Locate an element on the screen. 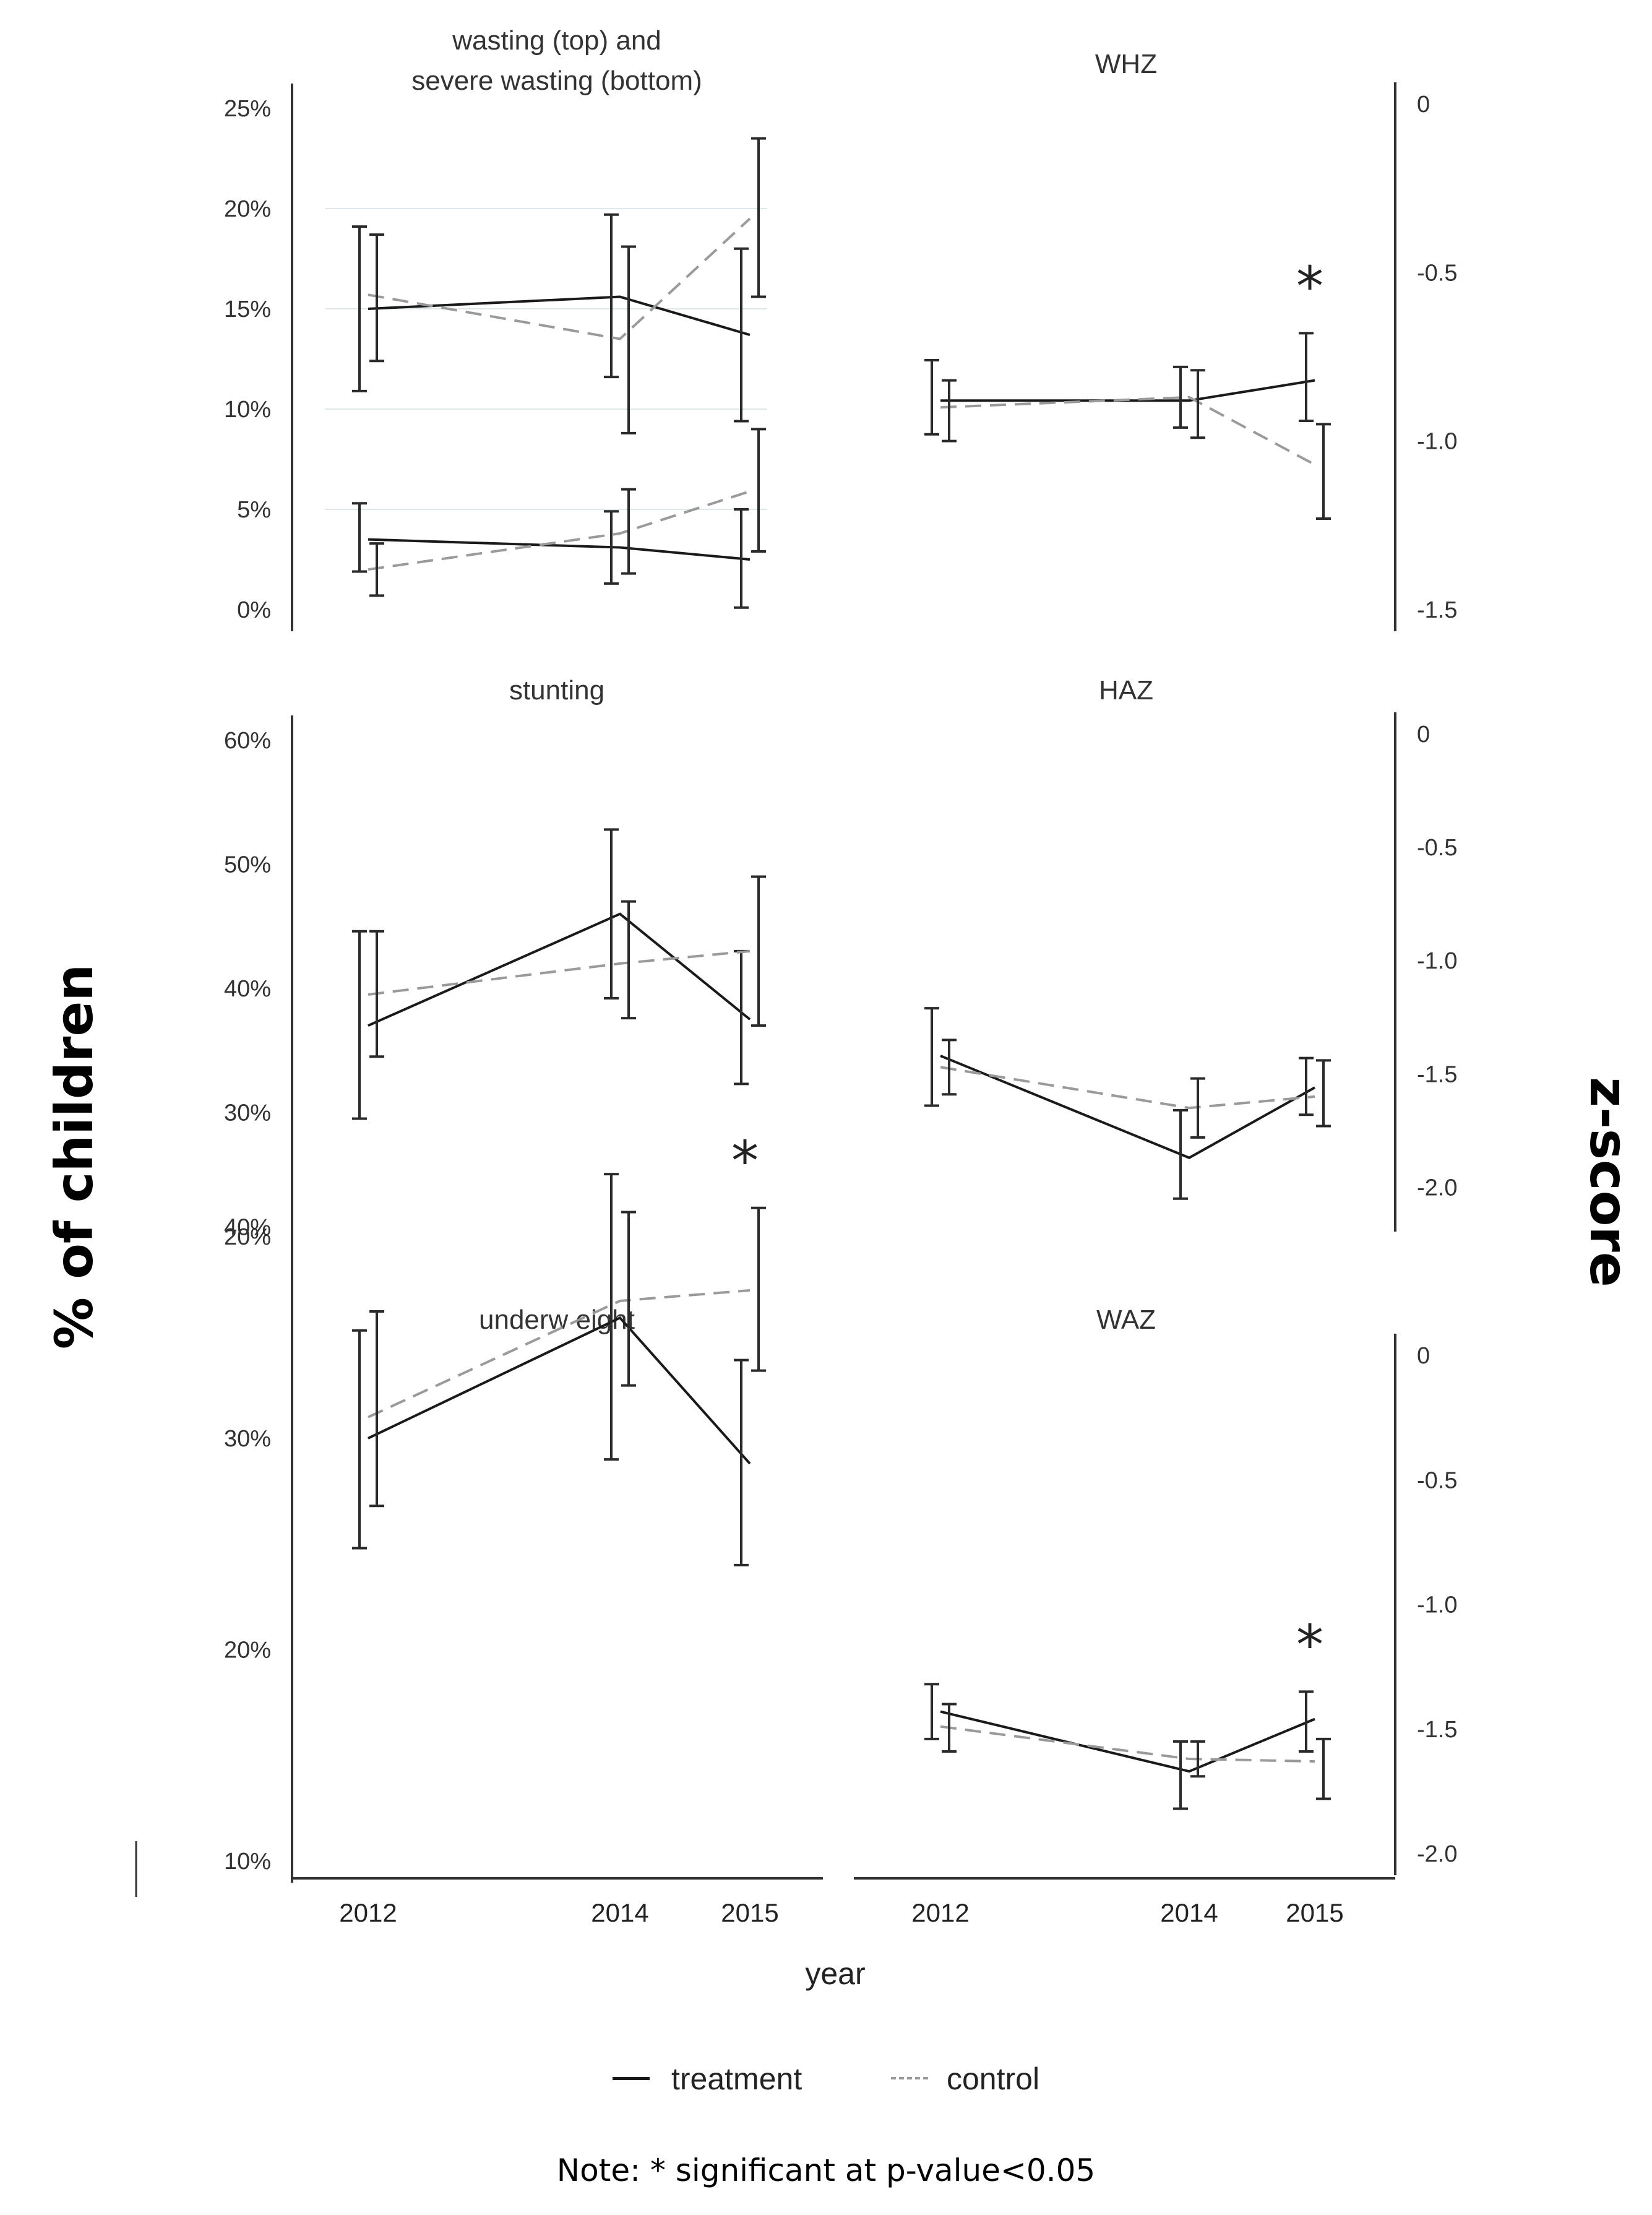  y-tick-label: 50% is located at coordinates (248, 865).